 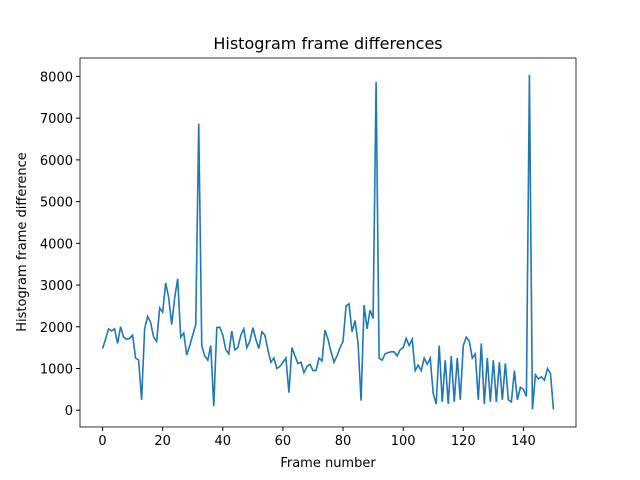 I want to click on x-tick-label: 60, so click(x=283, y=441).